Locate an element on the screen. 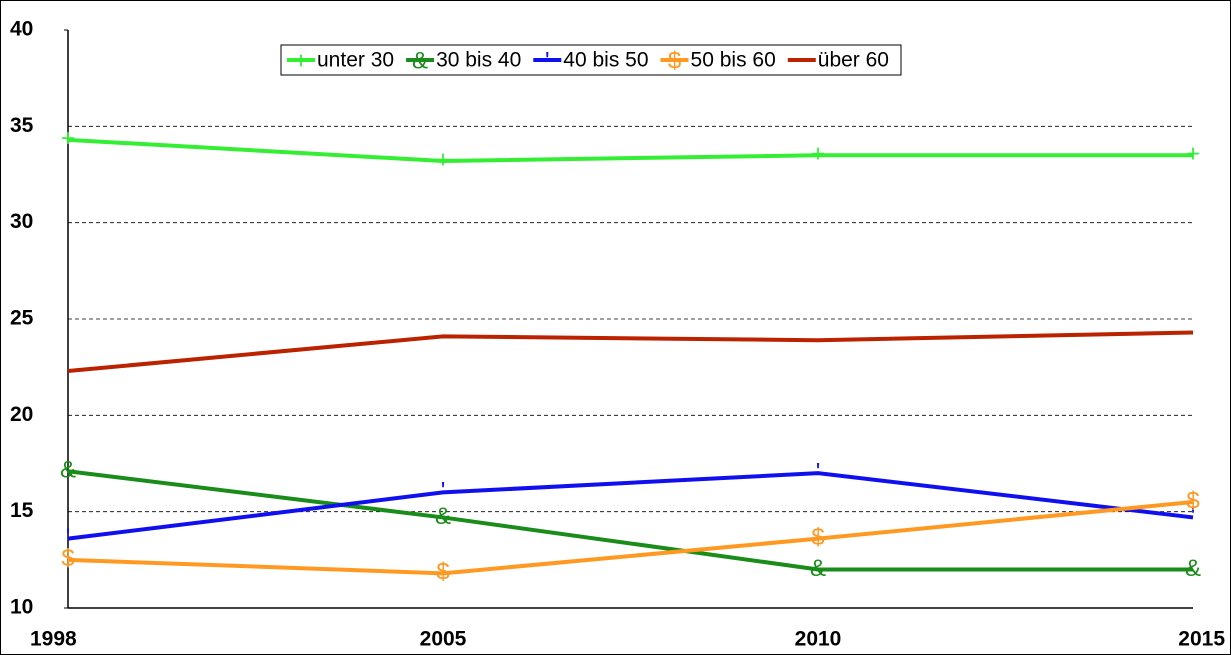  x-tick-label: 2015 is located at coordinates (1201, 639).